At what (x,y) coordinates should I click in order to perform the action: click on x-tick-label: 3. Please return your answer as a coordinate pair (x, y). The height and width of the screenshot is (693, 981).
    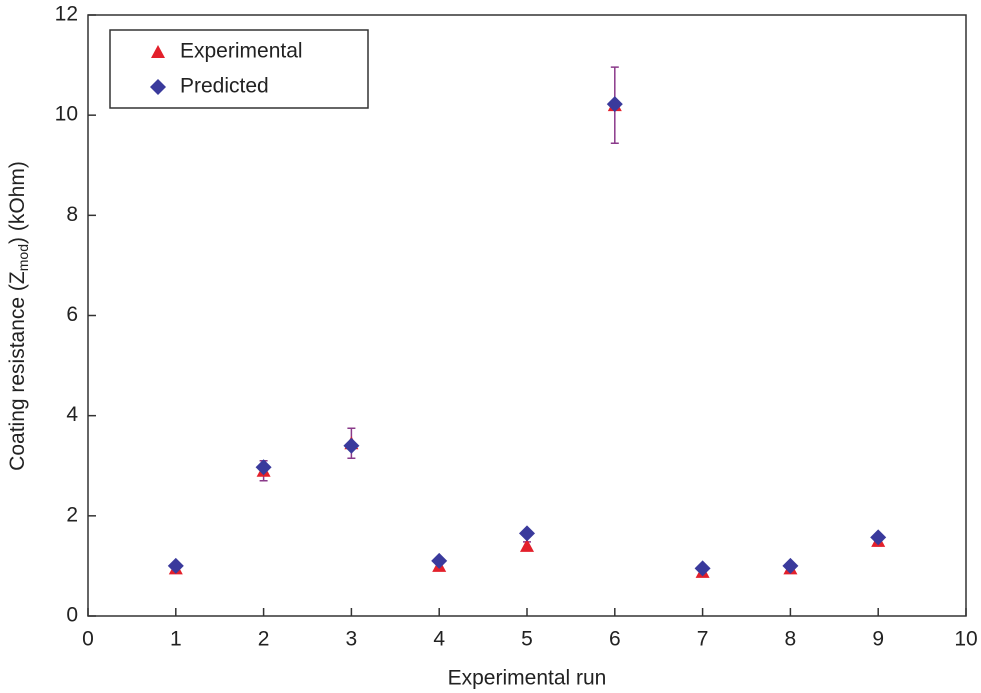
    Looking at the image, I should click on (352, 639).